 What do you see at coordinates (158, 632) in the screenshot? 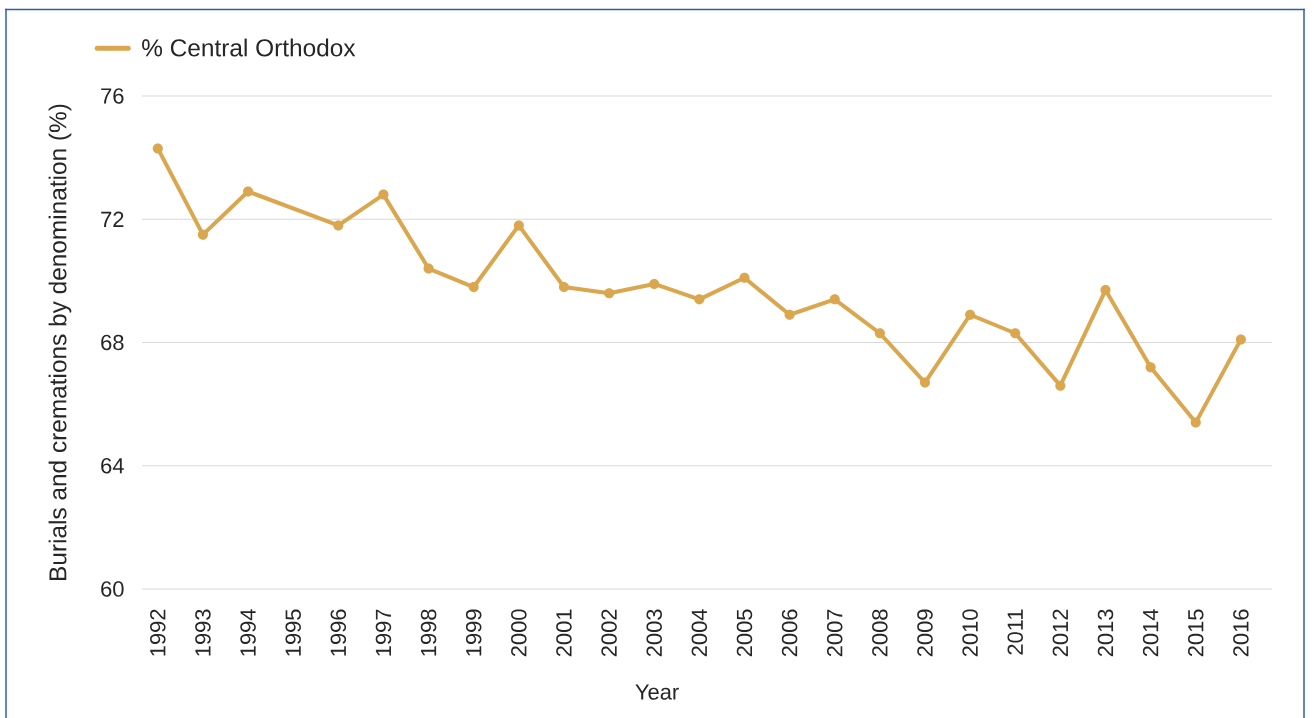
I see `x-tick-label: 1992` at bounding box center [158, 632].